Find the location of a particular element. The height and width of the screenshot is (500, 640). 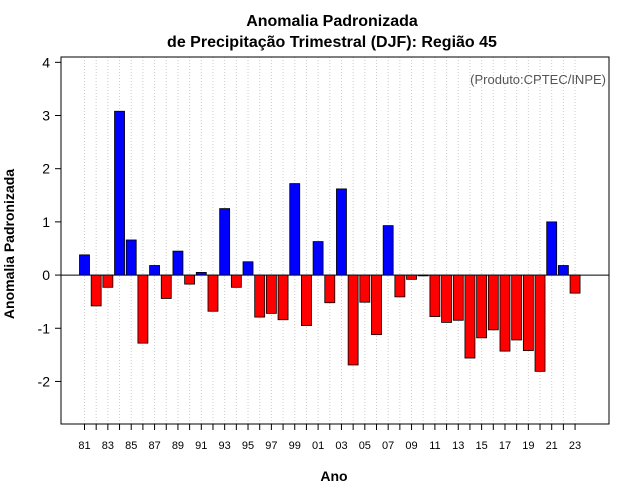

x-tick-label: 21 is located at coordinates (552, 446).